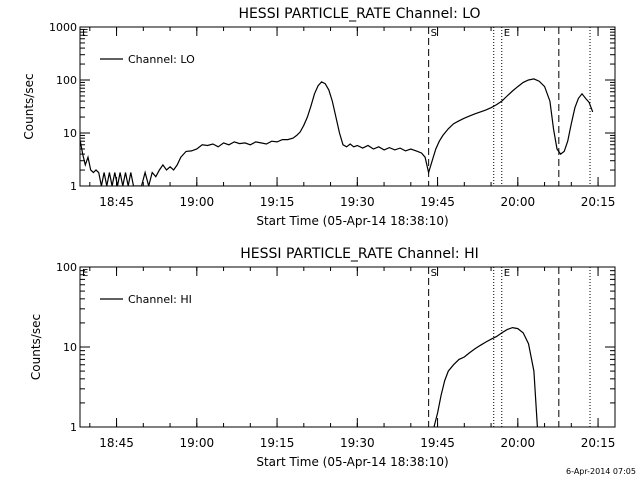  Describe the element at coordinates (63, 27) in the screenshot. I see `y-tick-label: 1000` at that location.